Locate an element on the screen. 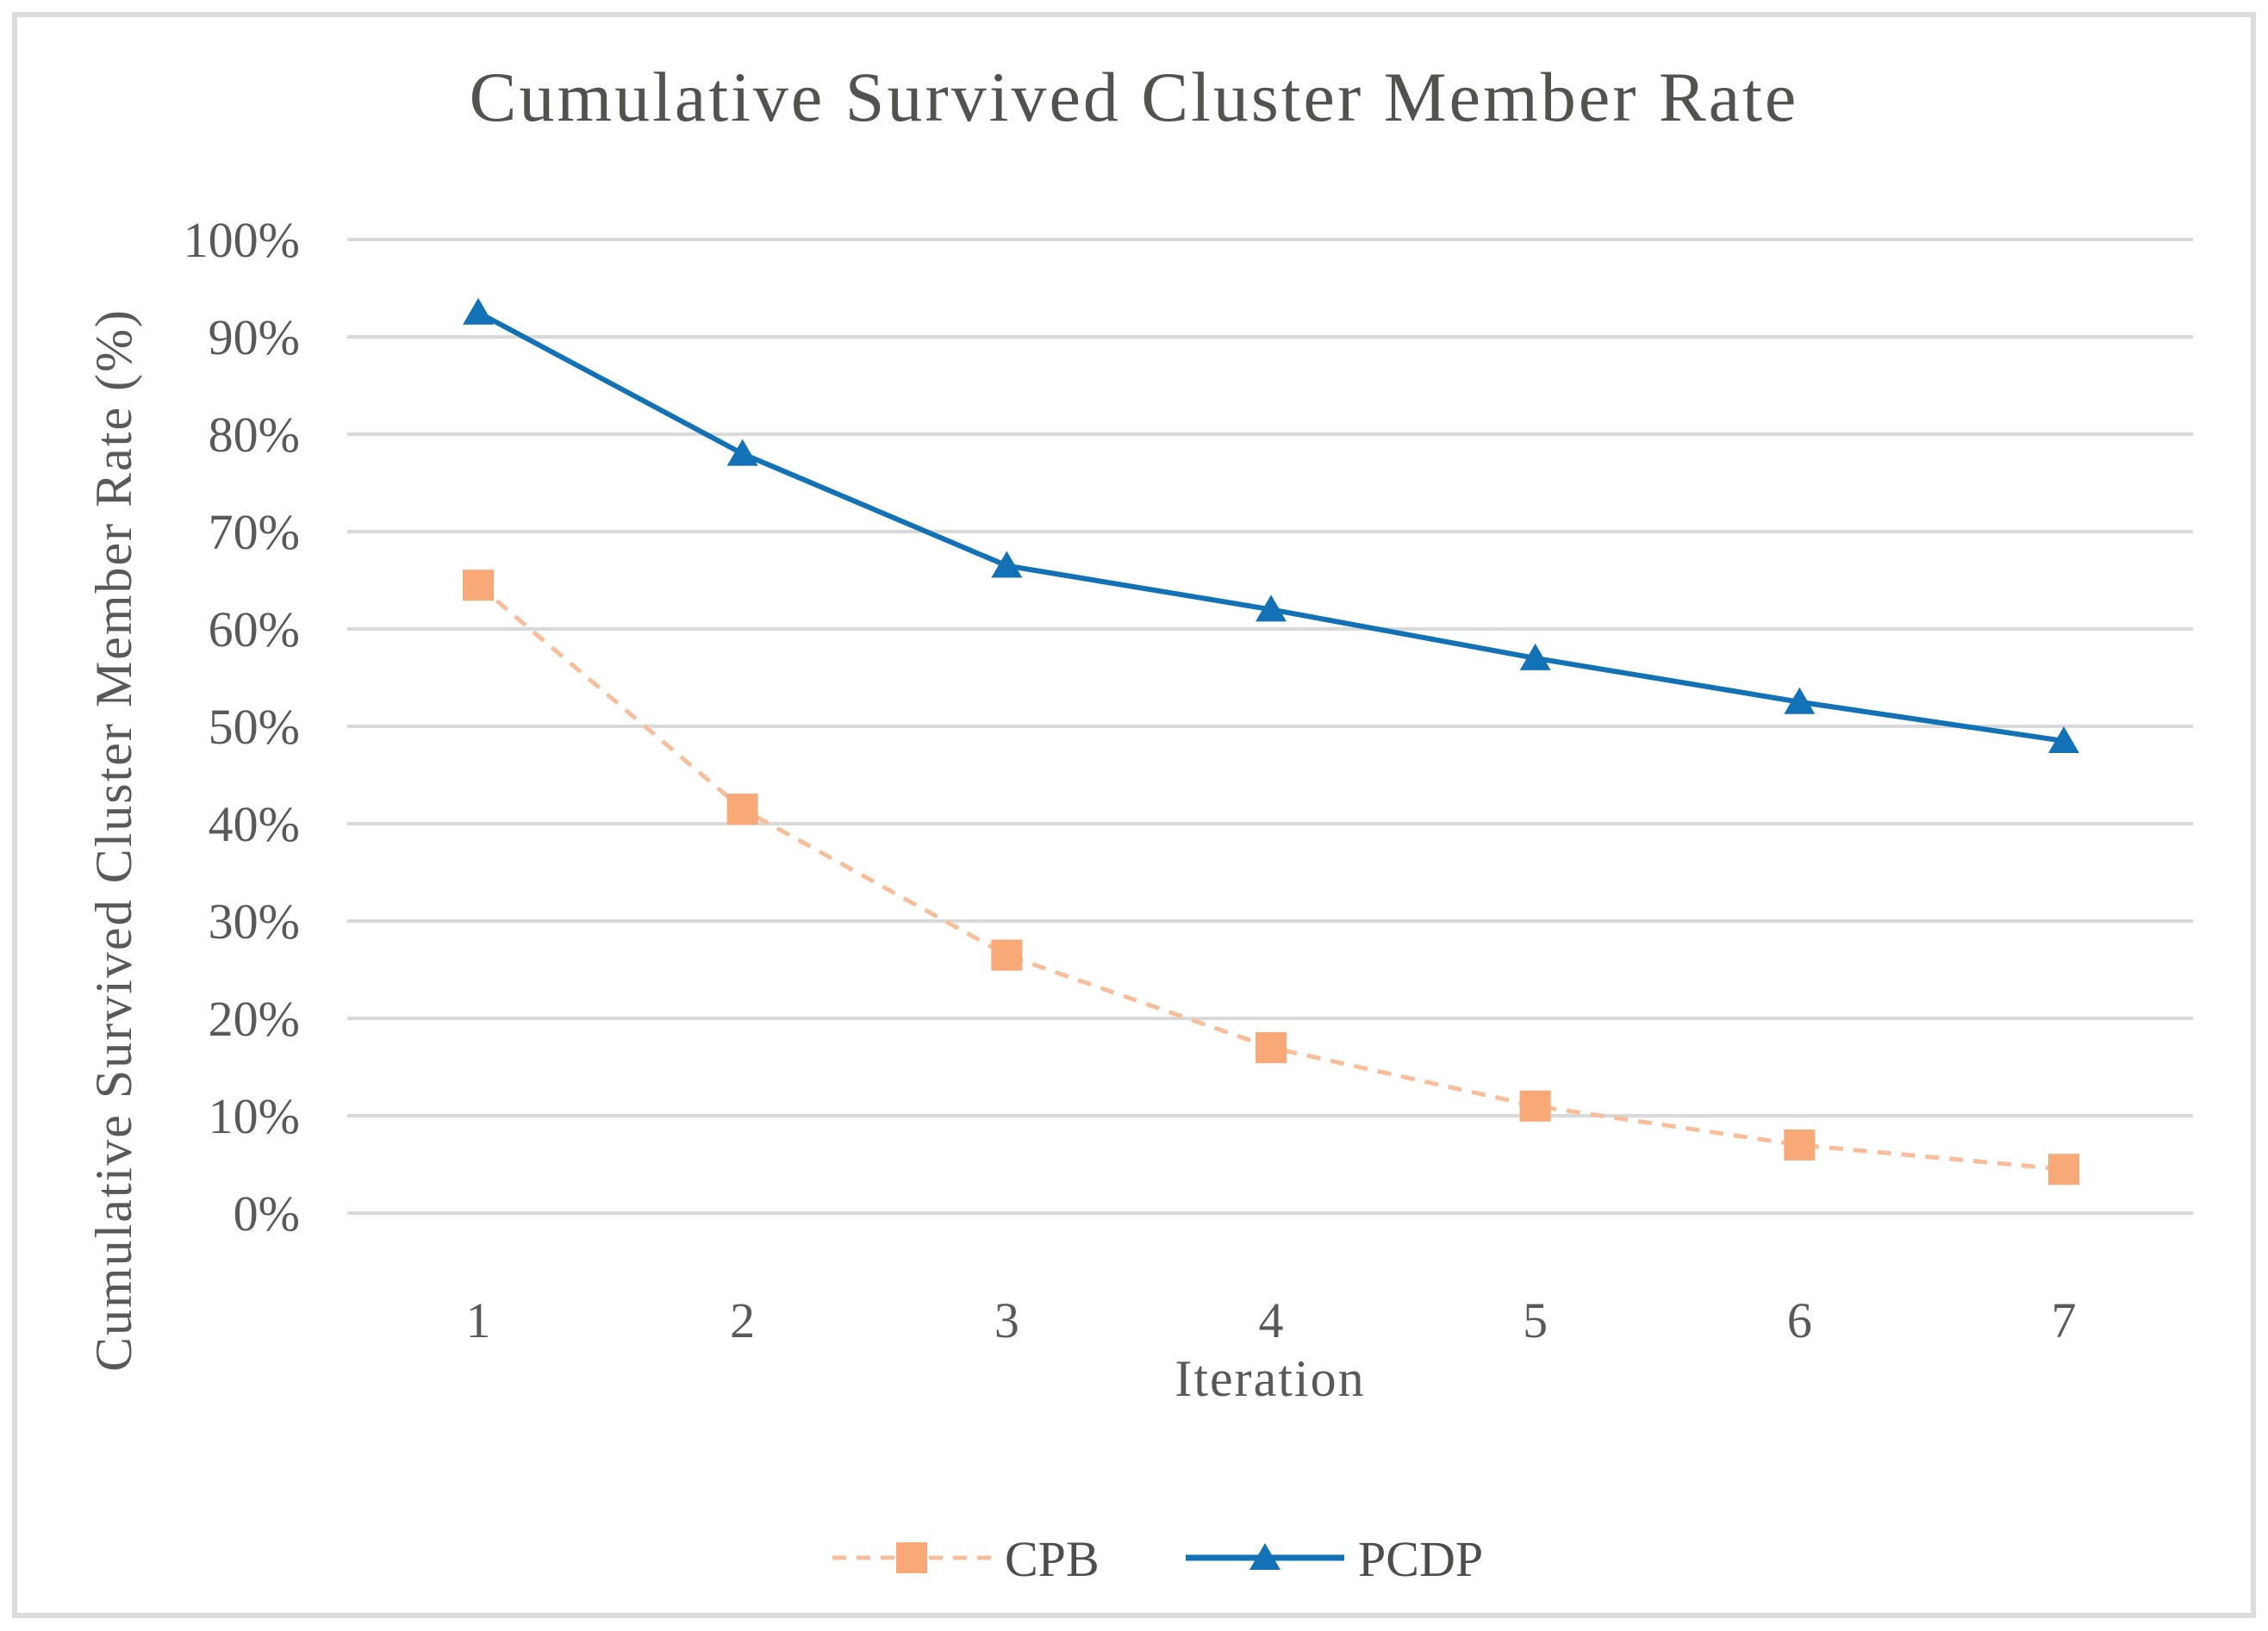  legend-label-cpb: CPB is located at coordinates (1052, 1559).